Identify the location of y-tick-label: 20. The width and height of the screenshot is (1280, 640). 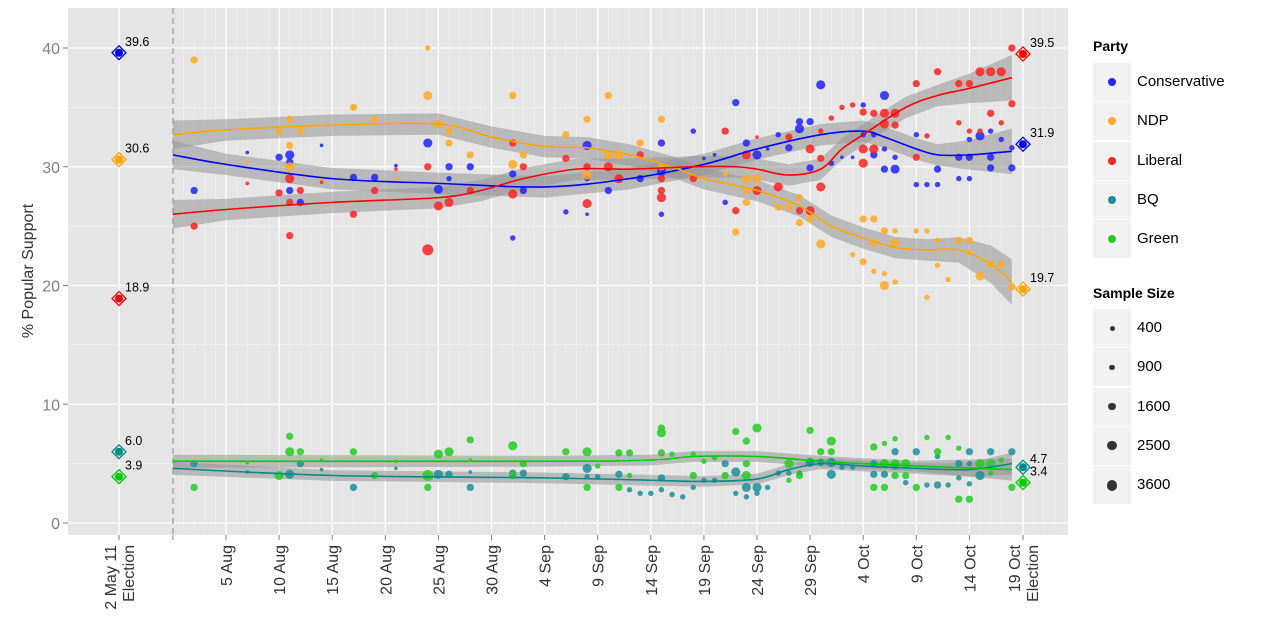
(51, 287).